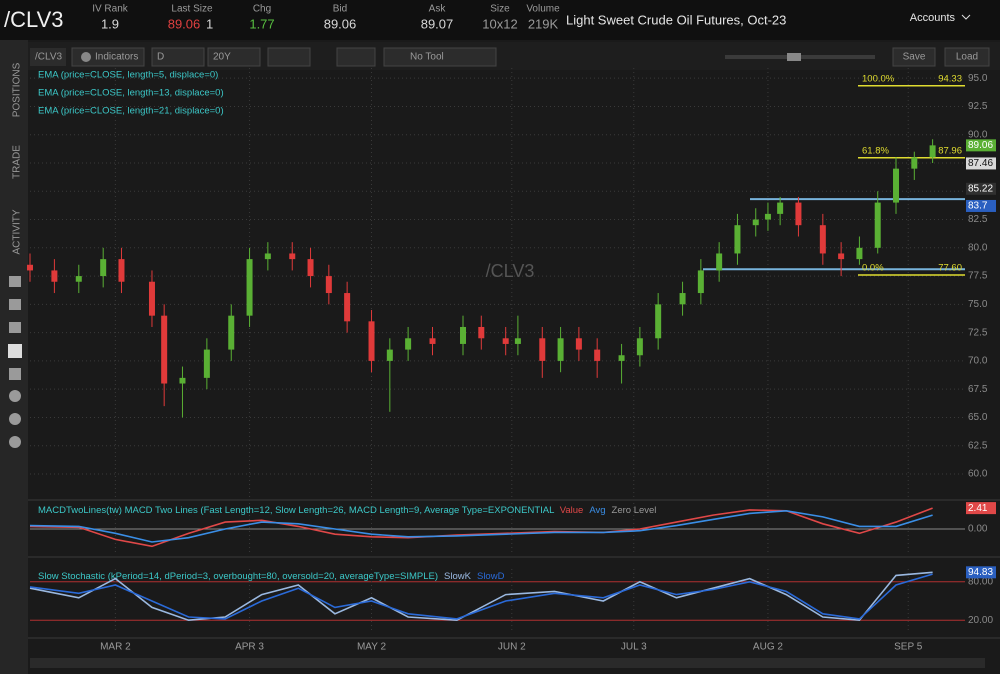 The height and width of the screenshot is (674, 1000). I want to click on aggregation-select, so click(178, 57).